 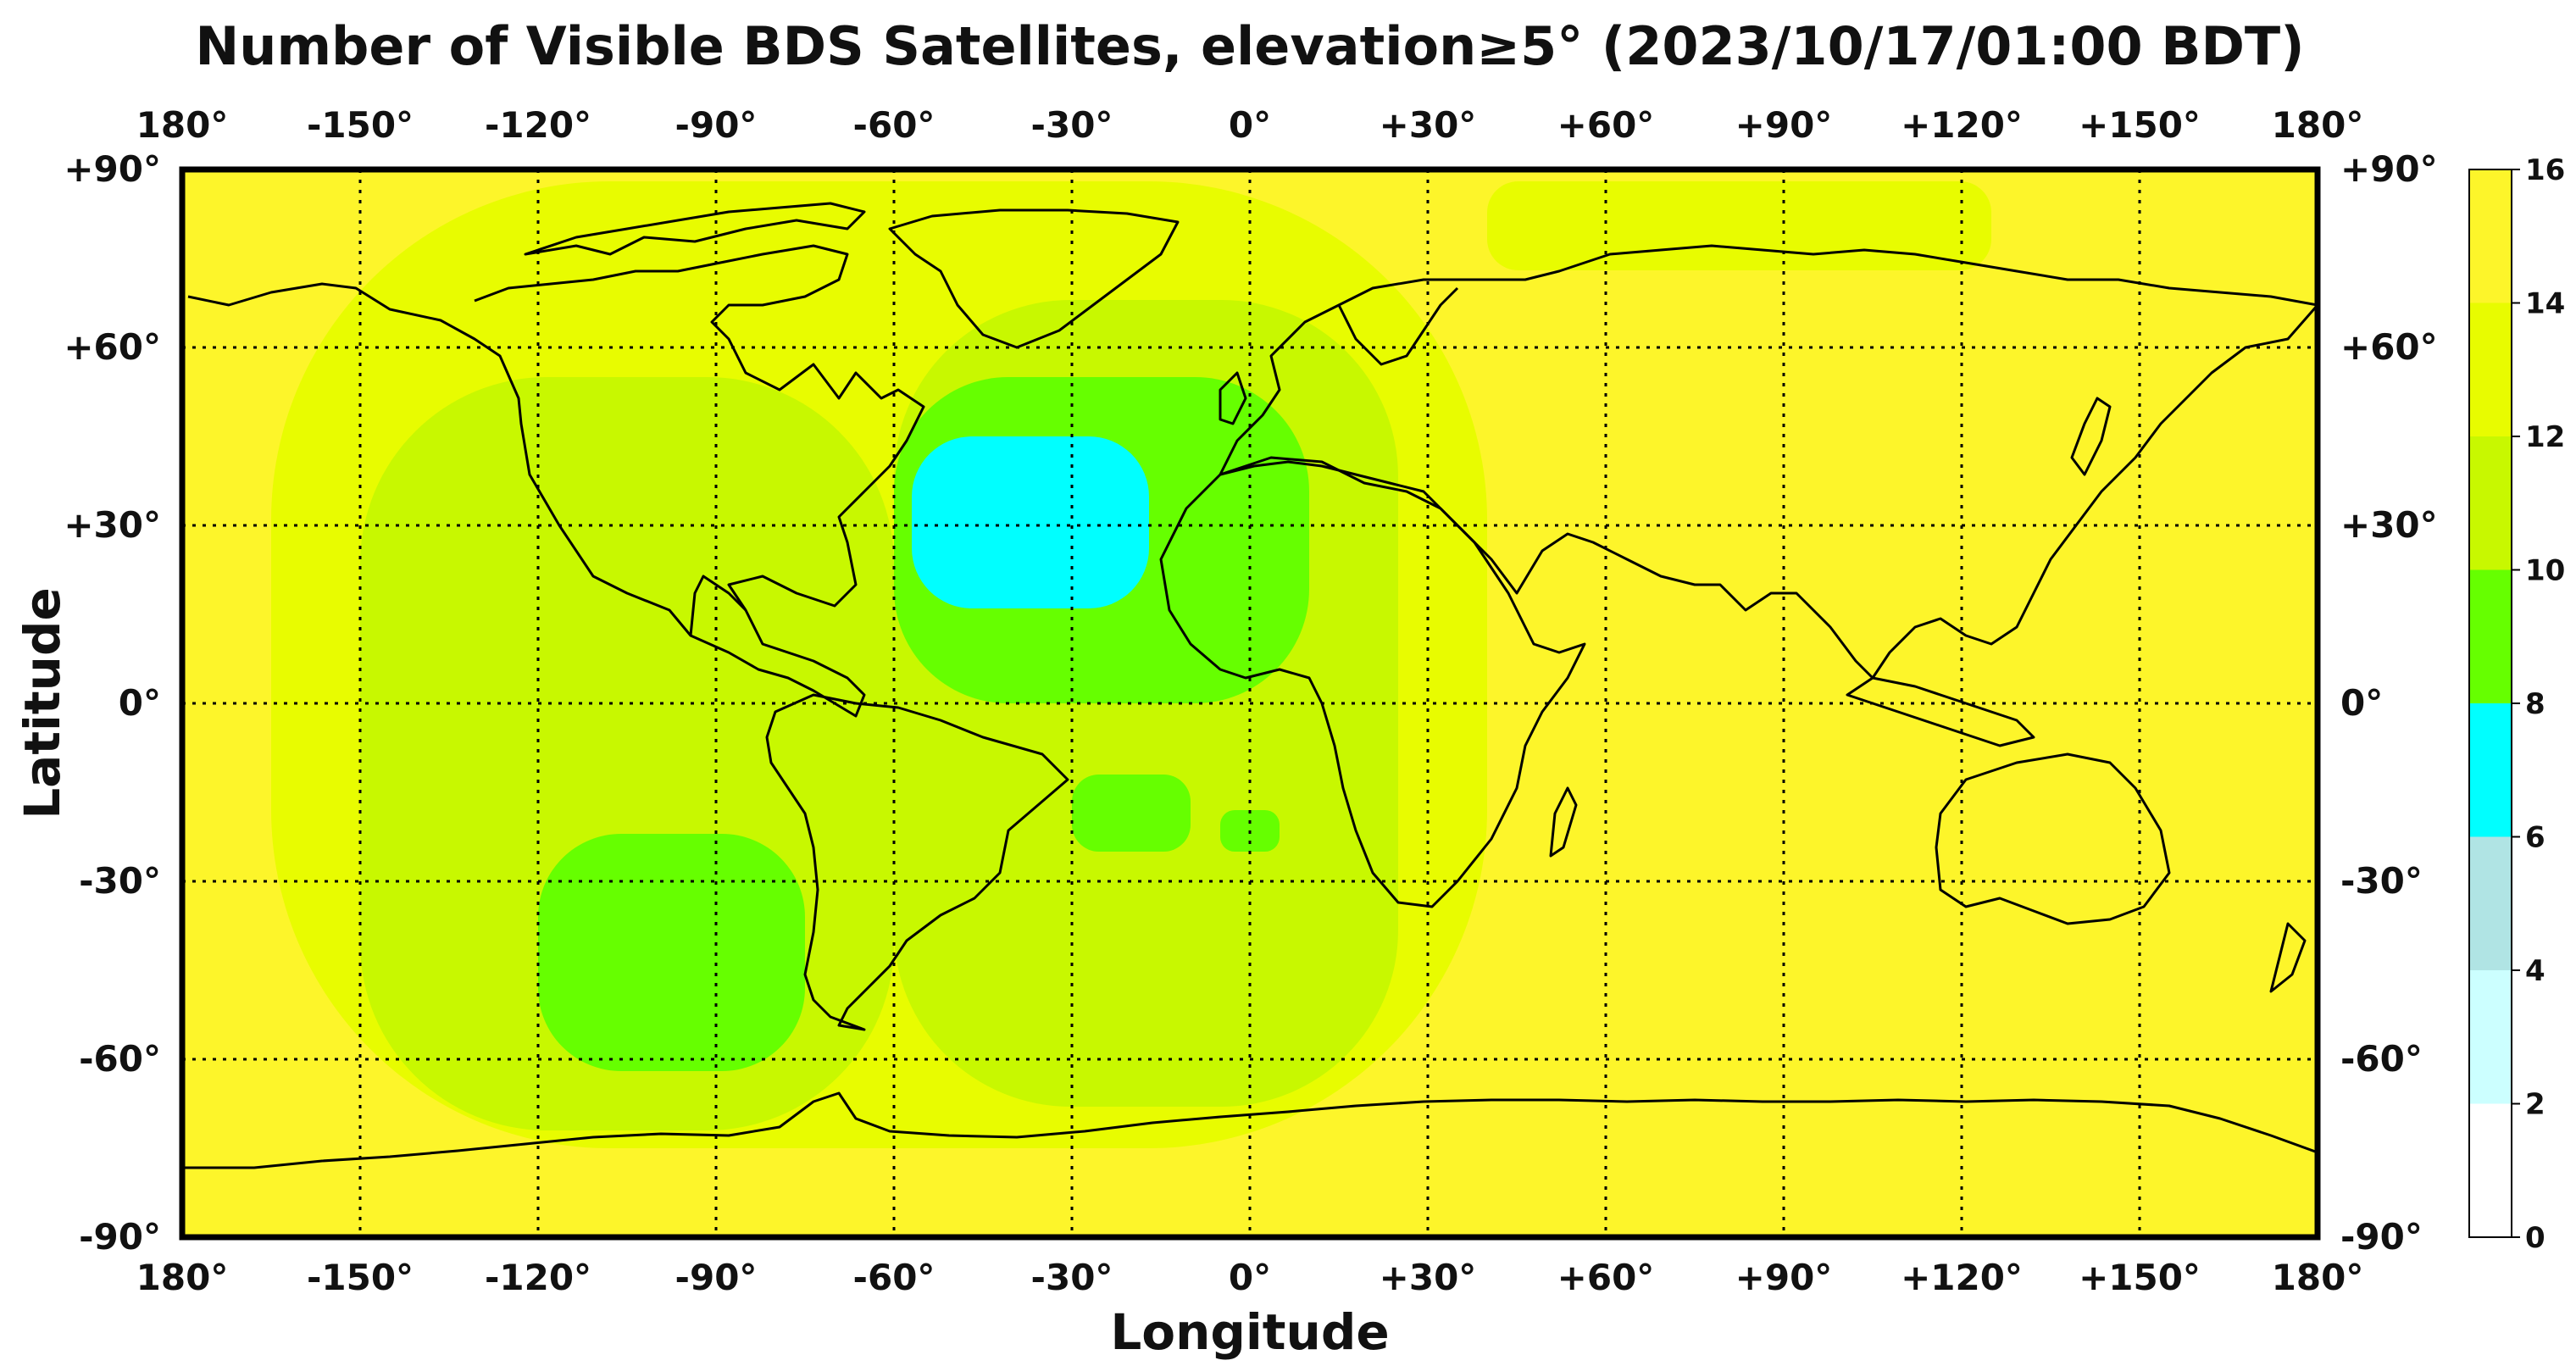 What do you see at coordinates (2535, 838) in the screenshot?
I see `colorbar-tick-label: 6` at bounding box center [2535, 838].